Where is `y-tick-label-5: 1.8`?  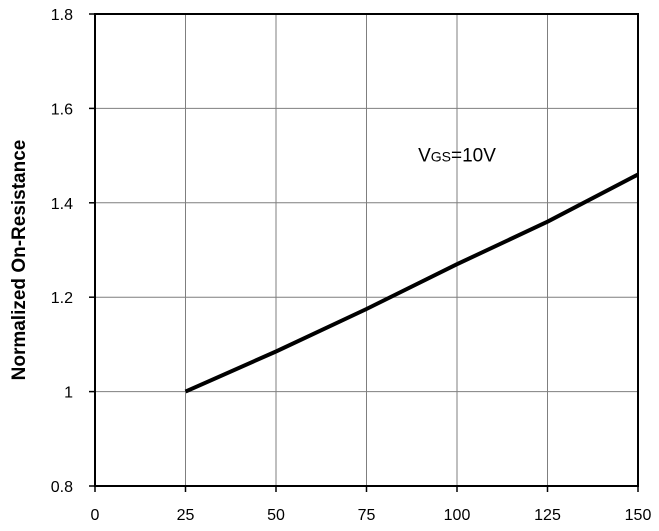
y-tick-label-5: 1.8 is located at coordinates (62, 15).